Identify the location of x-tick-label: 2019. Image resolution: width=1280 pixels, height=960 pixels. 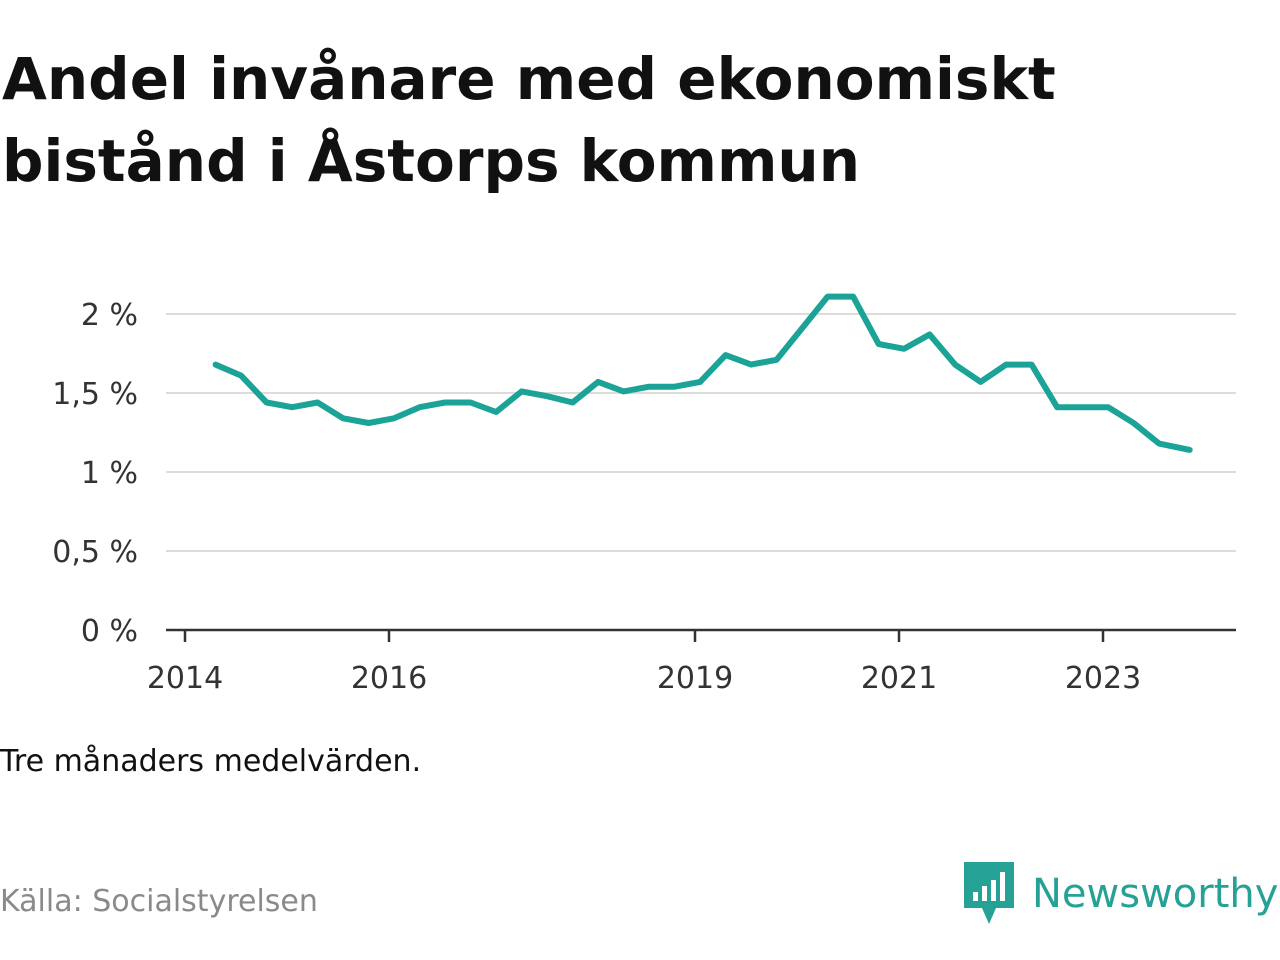
(695, 675).